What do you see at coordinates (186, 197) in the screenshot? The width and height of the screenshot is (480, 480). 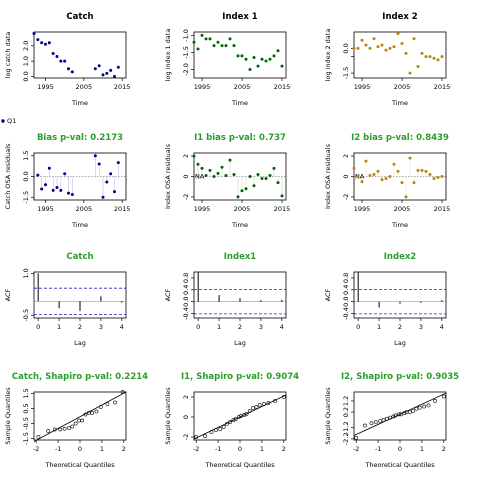 I see `y-tick-label: -2` at bounding box center [186, 197].